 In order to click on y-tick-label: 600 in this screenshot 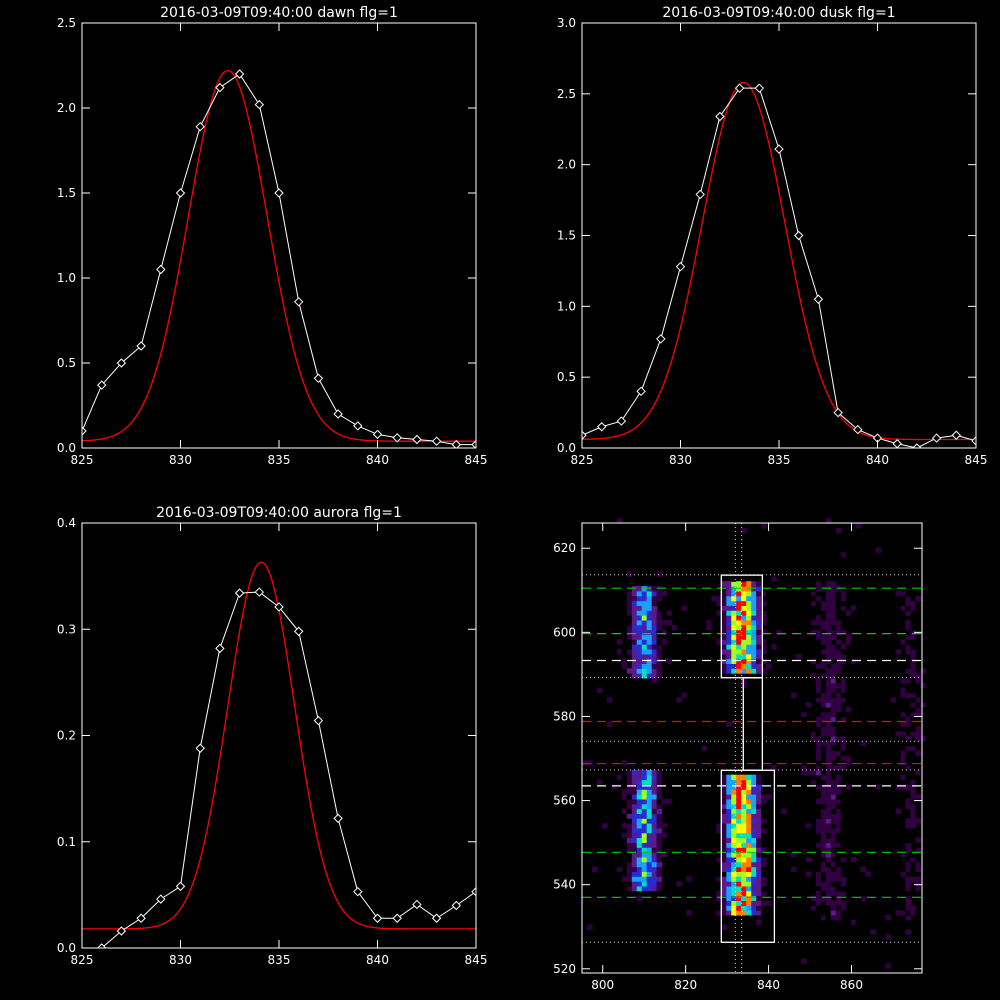, I will do `click(564, 632)`.